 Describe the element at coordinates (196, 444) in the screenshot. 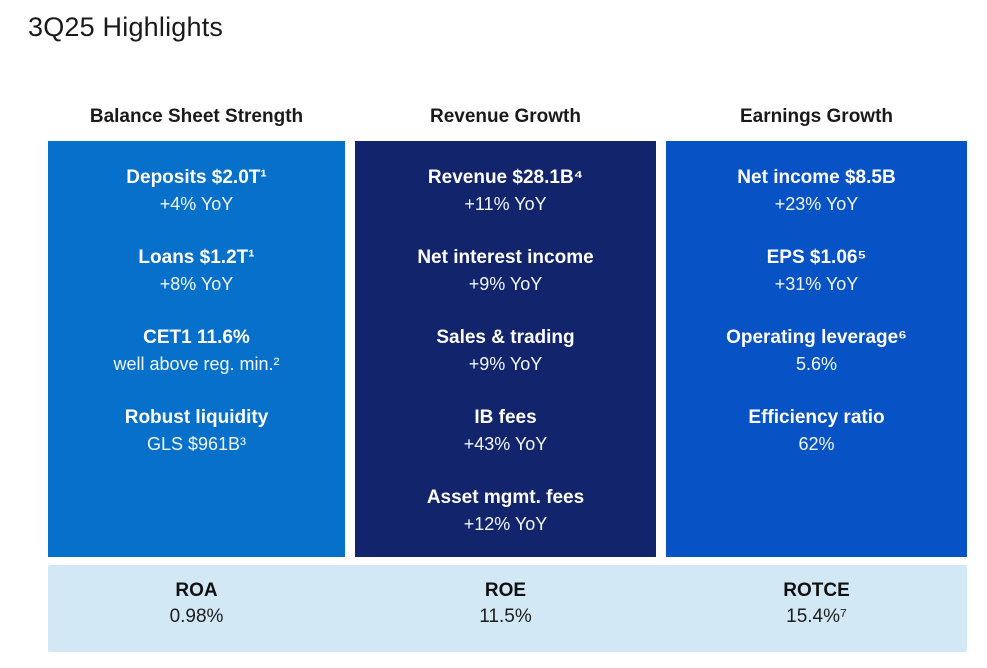

I see `metric-sub: GLS $961B³` at that location.